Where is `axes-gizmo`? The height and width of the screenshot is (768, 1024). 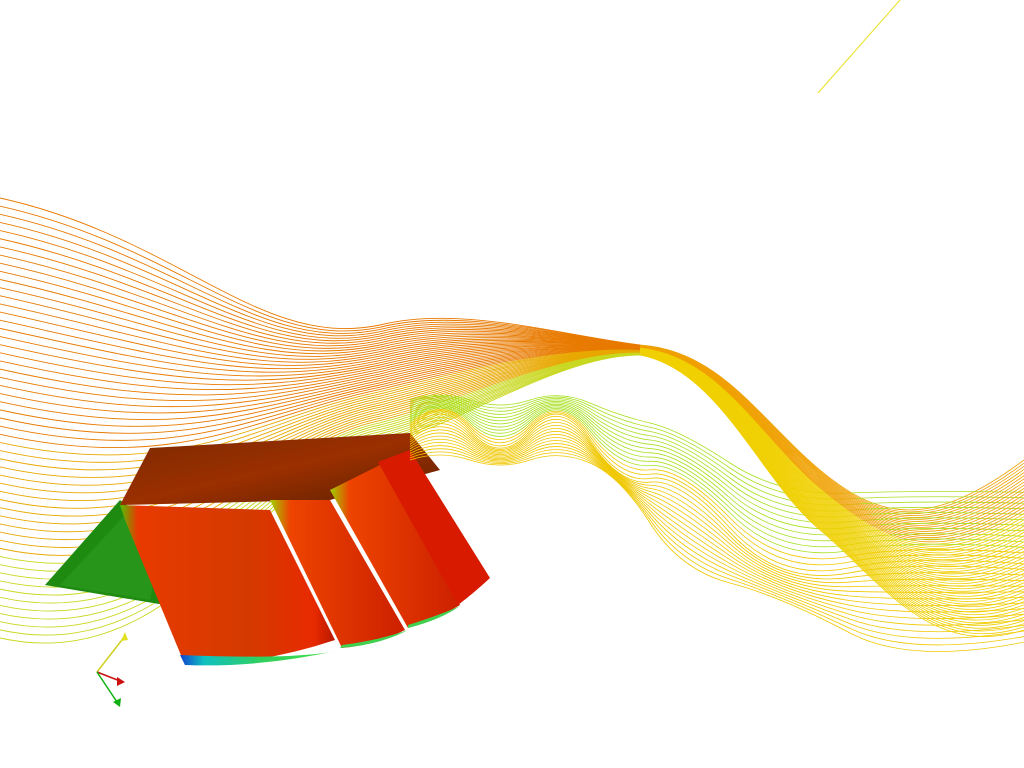 axes-gizmo is located at coordinates (112, 669).